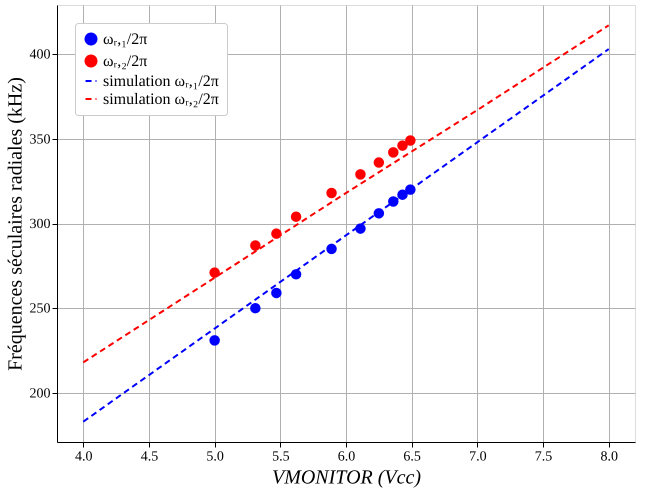 This screenshot has height=498, width=646. What do you see at coordinates (125, 39) in the screenshot?
I see `legend-label: ωᵣ,₁/2π` at bounding box center [125, 39].